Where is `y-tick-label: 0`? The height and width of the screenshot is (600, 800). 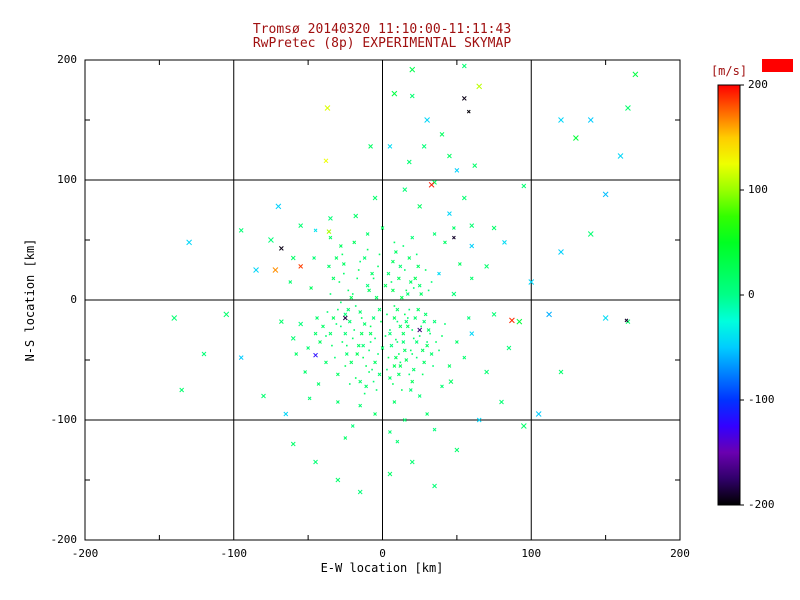
y-tick-label: 0 is located at coordinates (73, 299).